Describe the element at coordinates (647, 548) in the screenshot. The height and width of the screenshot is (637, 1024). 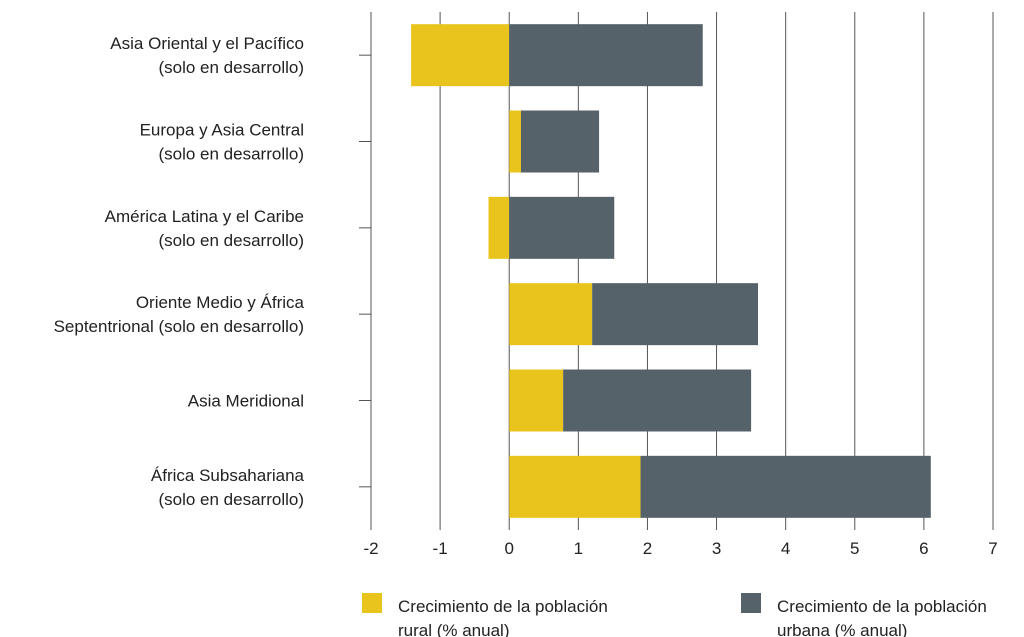
I see `x-tick-label: 2` at that location.